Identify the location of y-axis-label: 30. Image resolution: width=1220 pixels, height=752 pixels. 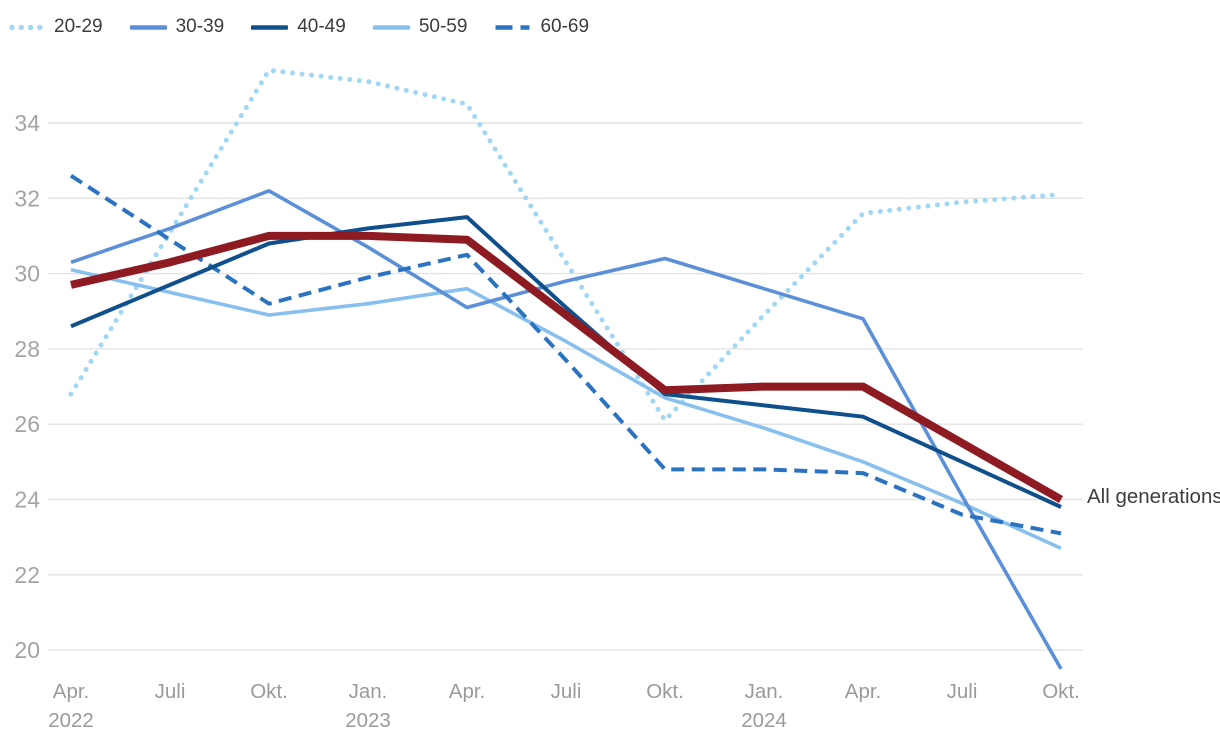
(27, 274).